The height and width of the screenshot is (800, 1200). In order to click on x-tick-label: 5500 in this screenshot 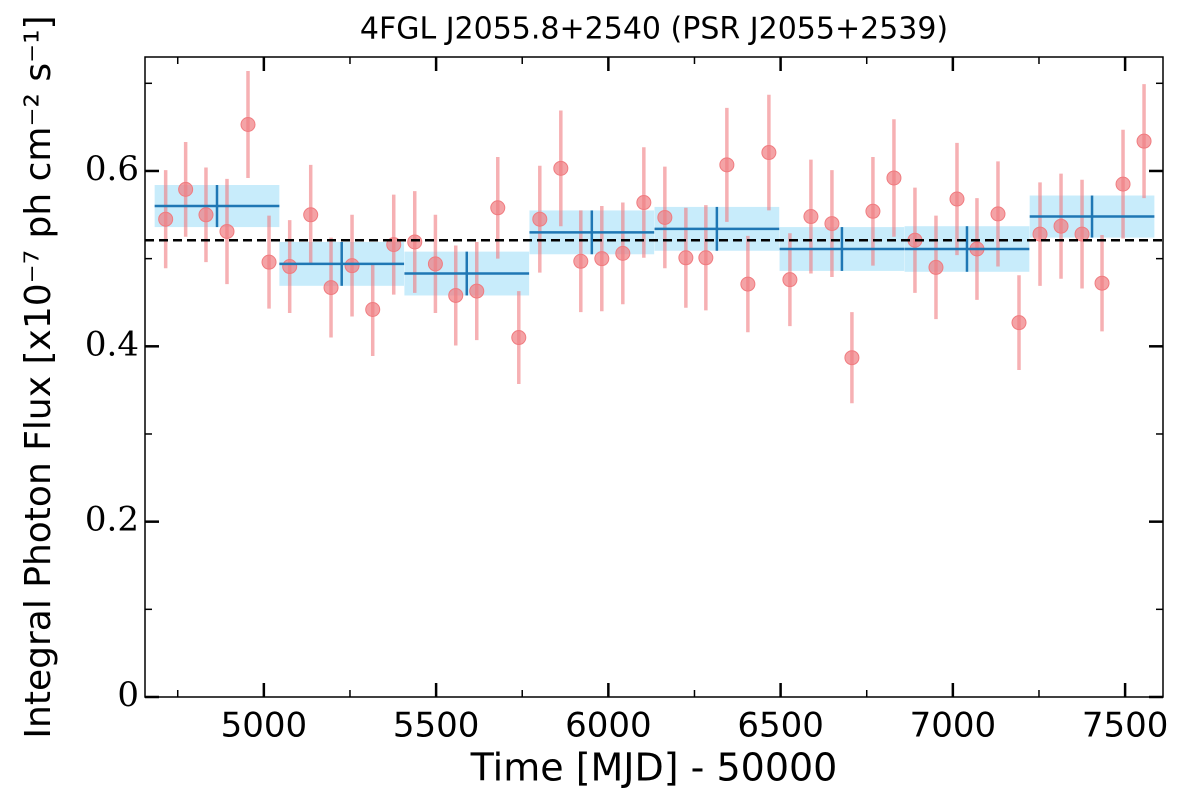, I will do `click(436, 726)`.